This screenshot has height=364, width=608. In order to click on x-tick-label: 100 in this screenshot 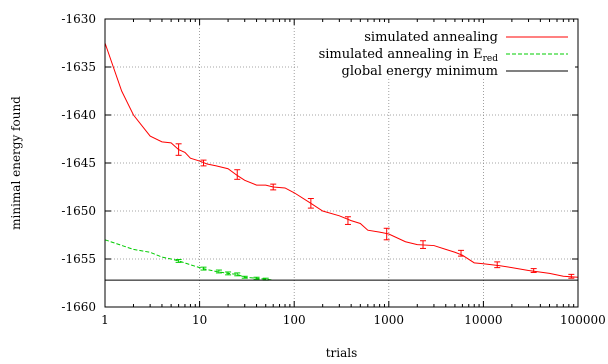, I will do `click(294, 320)`.